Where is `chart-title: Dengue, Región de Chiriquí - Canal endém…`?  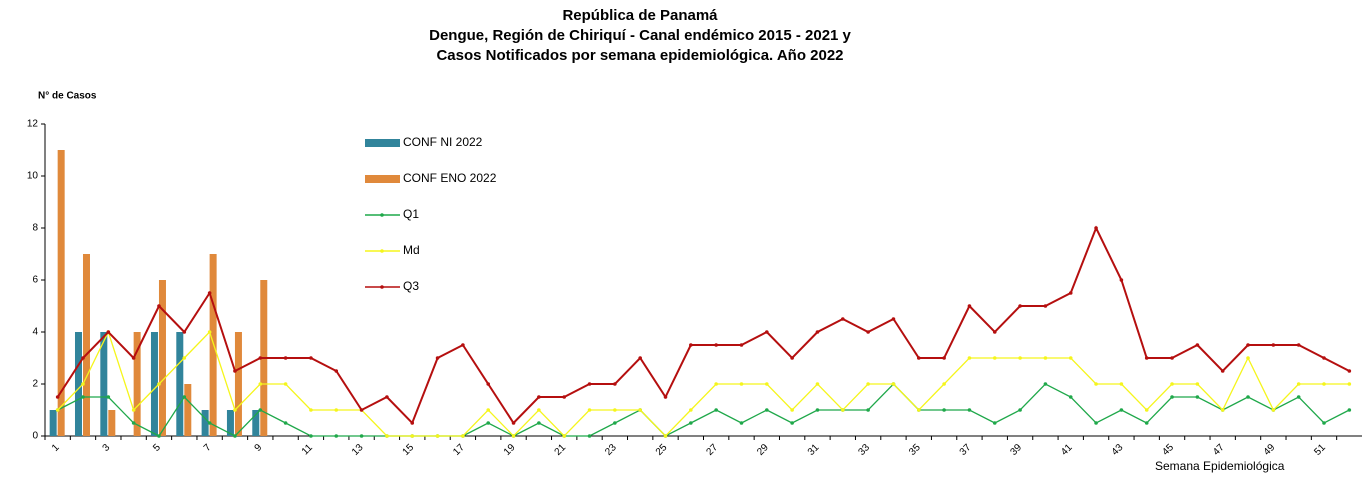 chart-title: Dengue, Región de Chiriquí - Canal endém… is located at coordinates (640, 35).